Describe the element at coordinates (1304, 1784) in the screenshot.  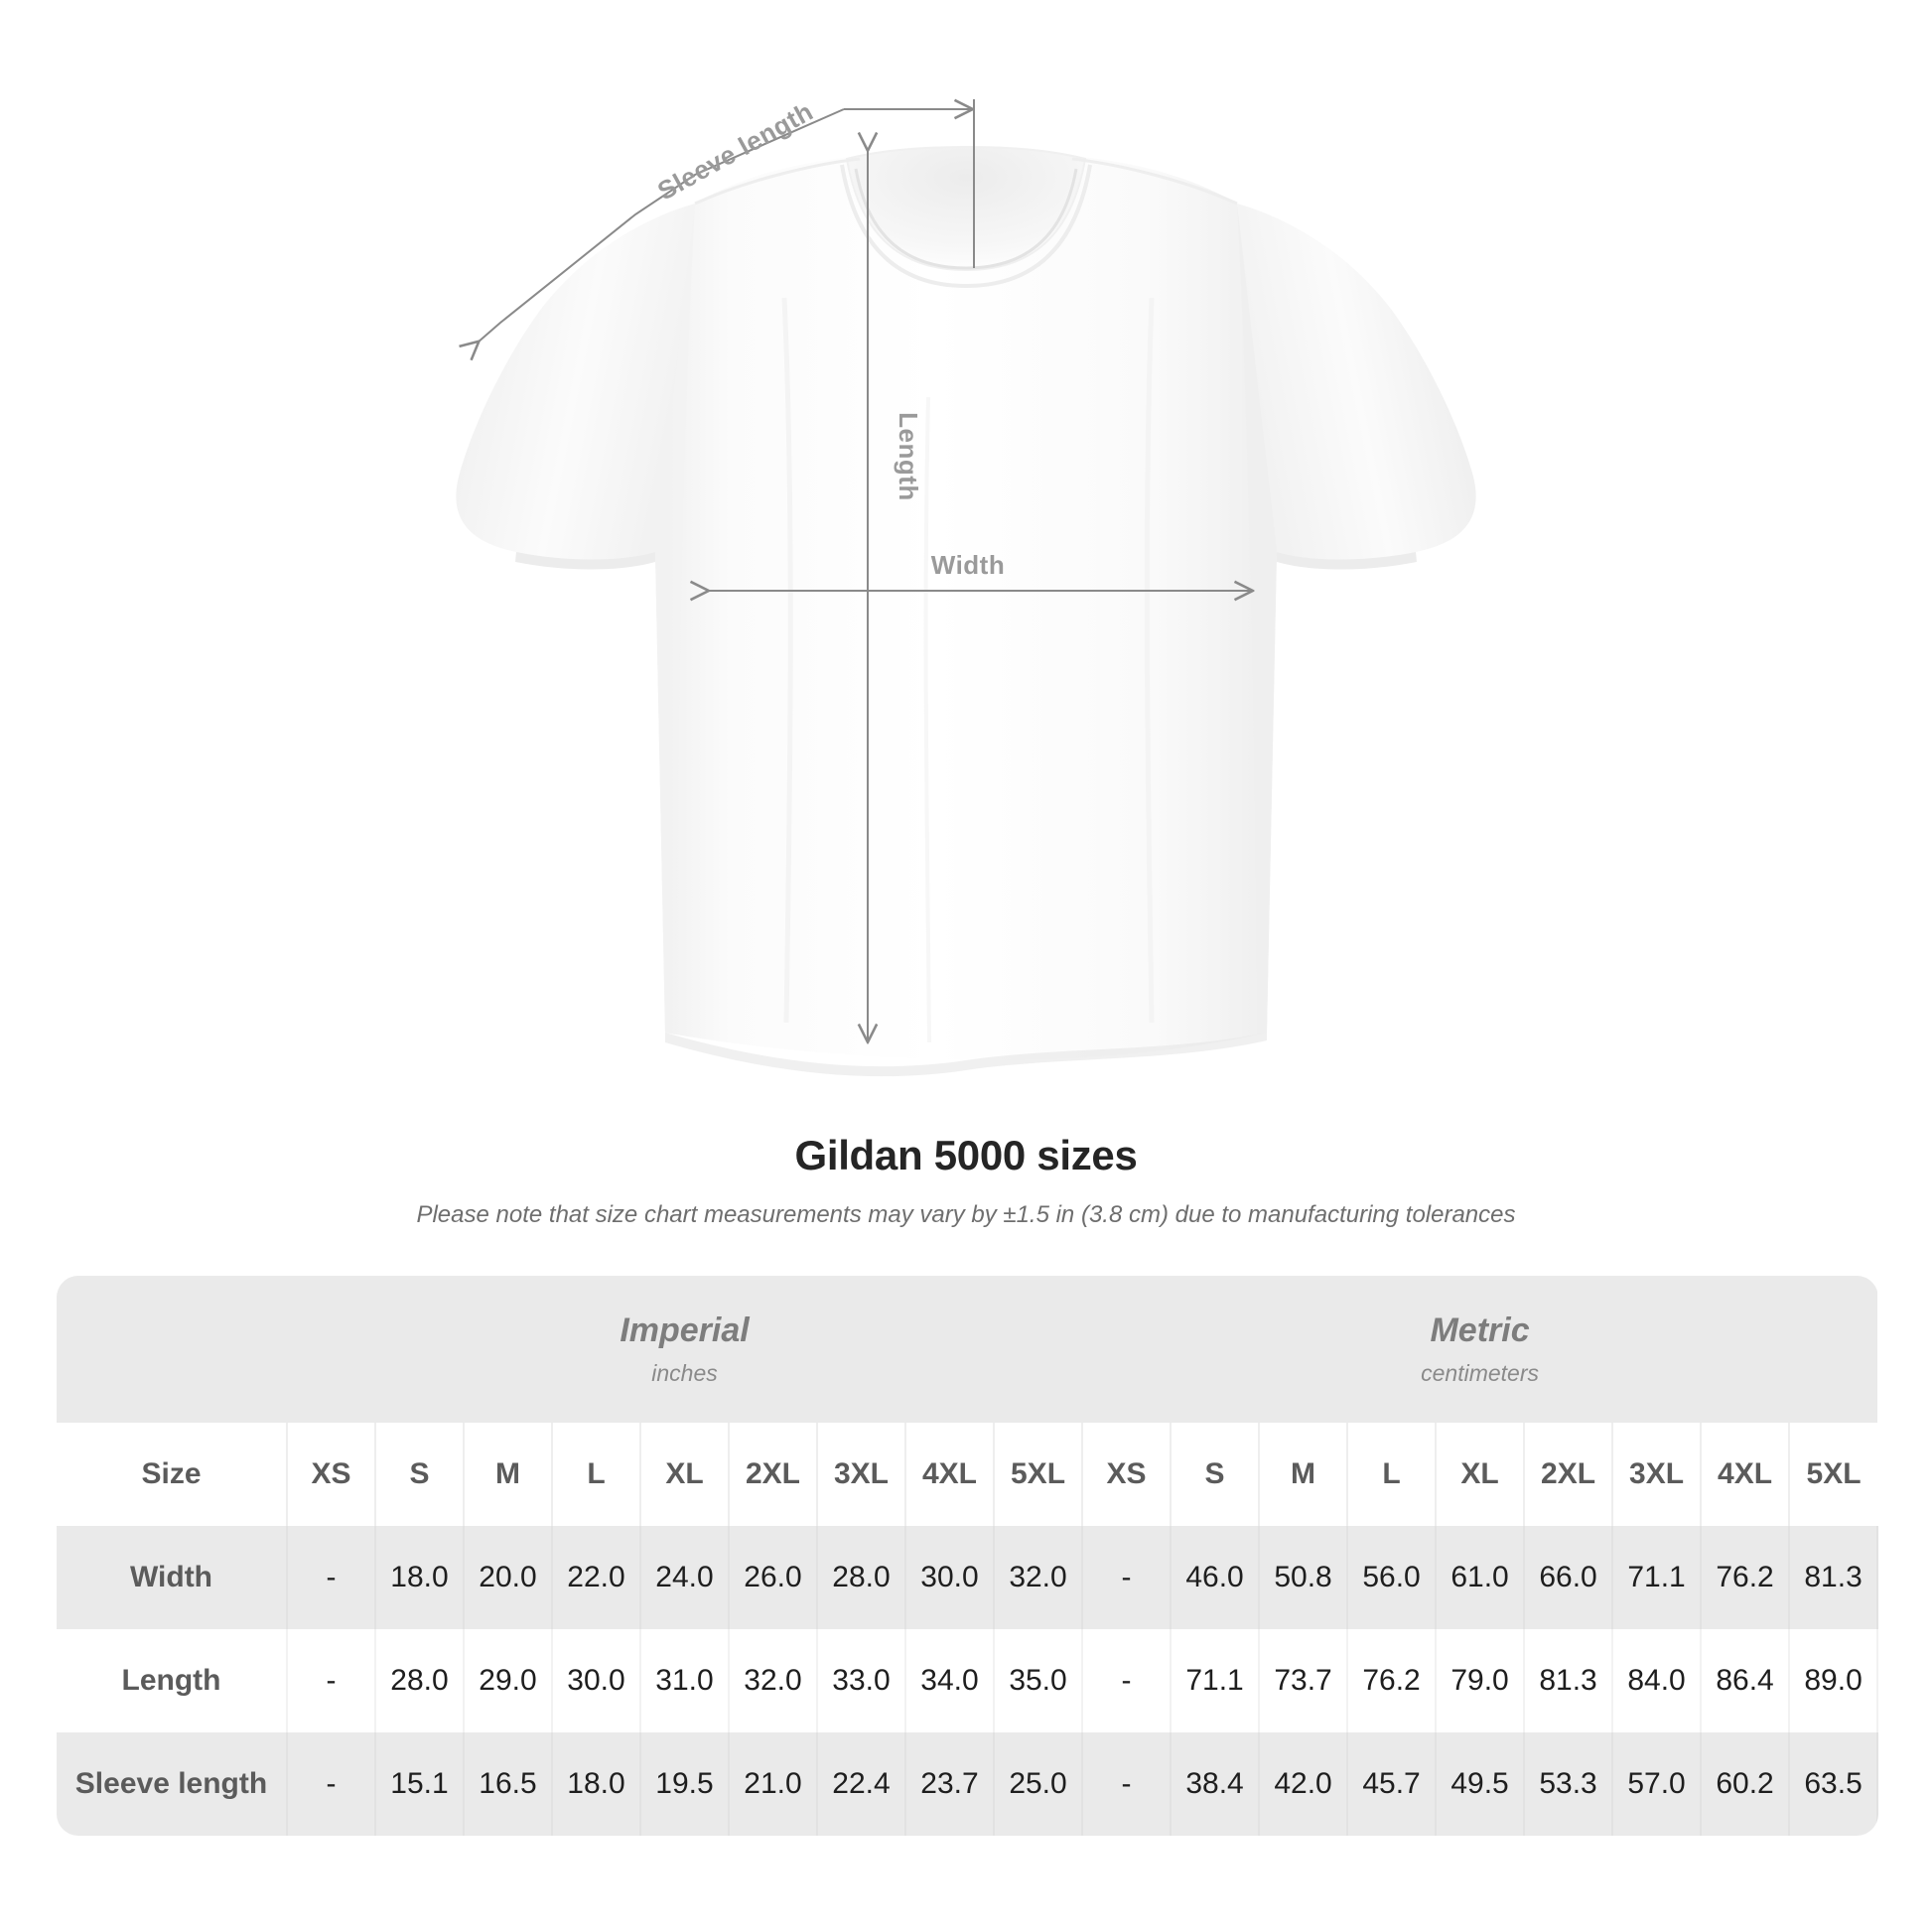
I see `cell-sleeve-metric-m: 42.0` at that location.